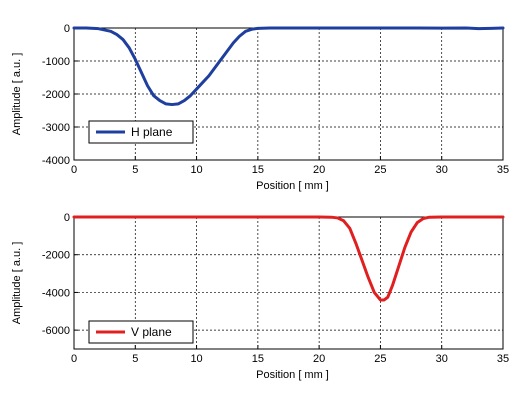  I want to click on y-tick-labels: 0 -1000 -2000 -3000 -4000, so click(56, 95).